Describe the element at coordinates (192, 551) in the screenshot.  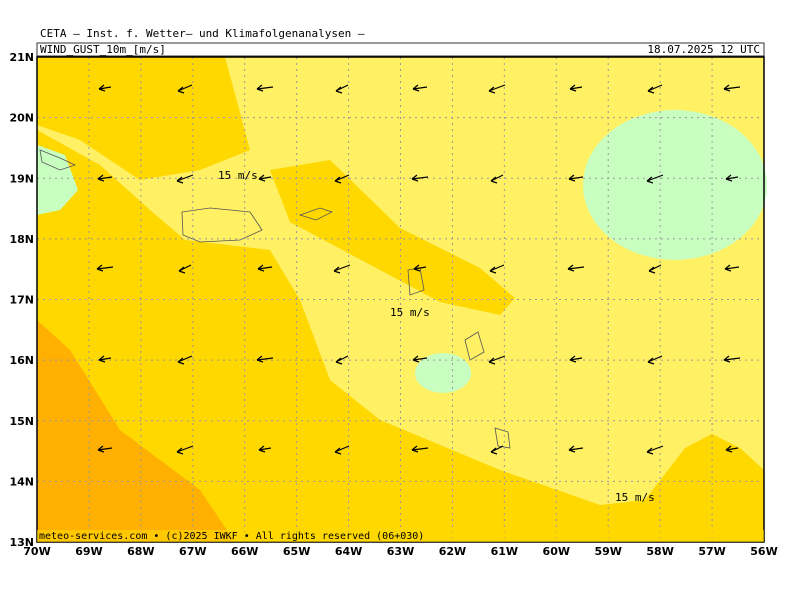
I see `lon-label: 67W` at that location.